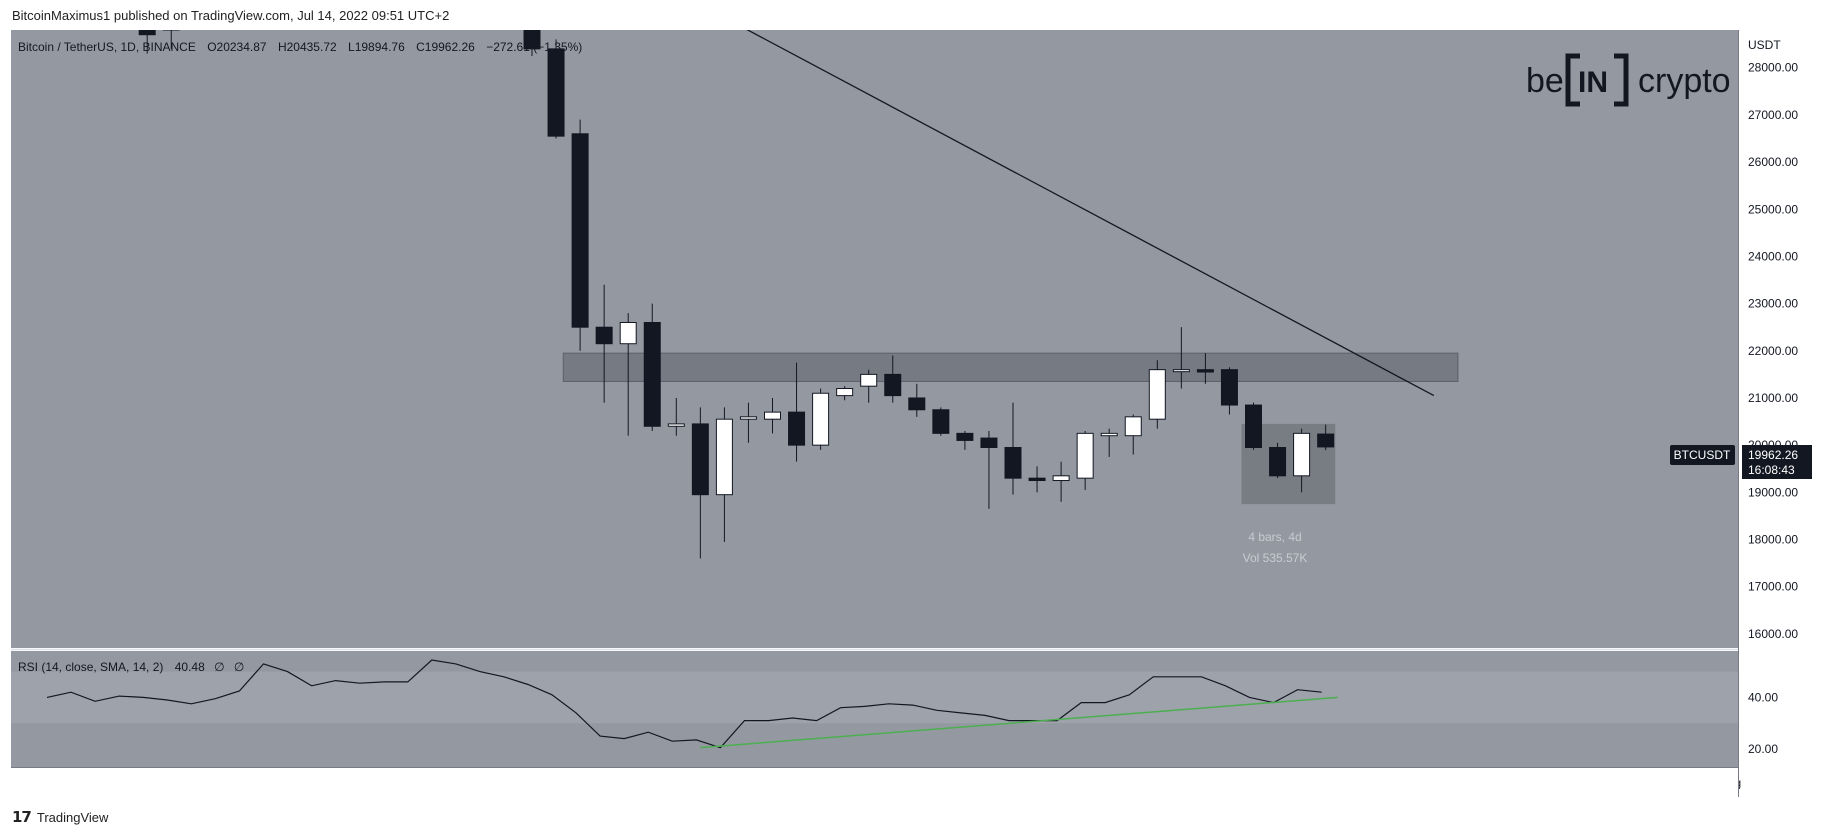  What do you see at coordinates (1773, 115) in the screenshot?
I see `price-tick-label: 27000.00` at bounding box center [1773, 115].